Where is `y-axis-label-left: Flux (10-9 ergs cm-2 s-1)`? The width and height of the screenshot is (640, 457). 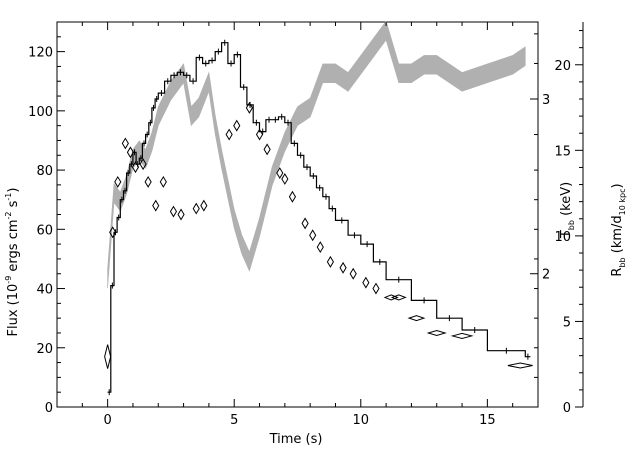 y-axis-label-left: Flux (10-9 ergs cm-2 s-1) is located at coordinates (12, 262).